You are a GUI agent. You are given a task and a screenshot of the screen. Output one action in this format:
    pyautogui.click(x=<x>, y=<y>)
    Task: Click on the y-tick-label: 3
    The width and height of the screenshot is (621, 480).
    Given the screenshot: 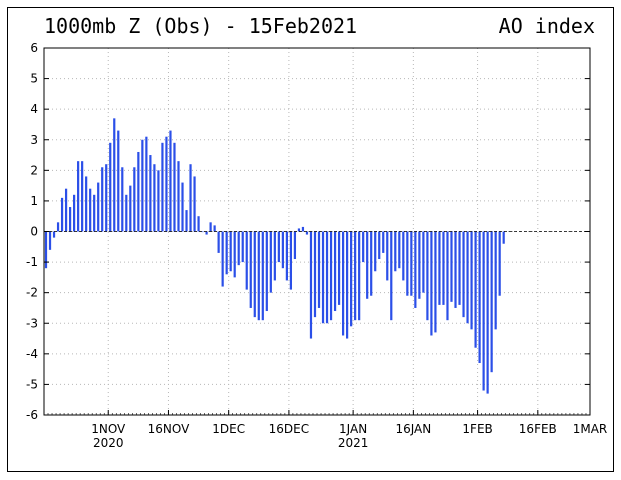 What is the action you would take?
    pyautogui.click(x=34, y=140)
    